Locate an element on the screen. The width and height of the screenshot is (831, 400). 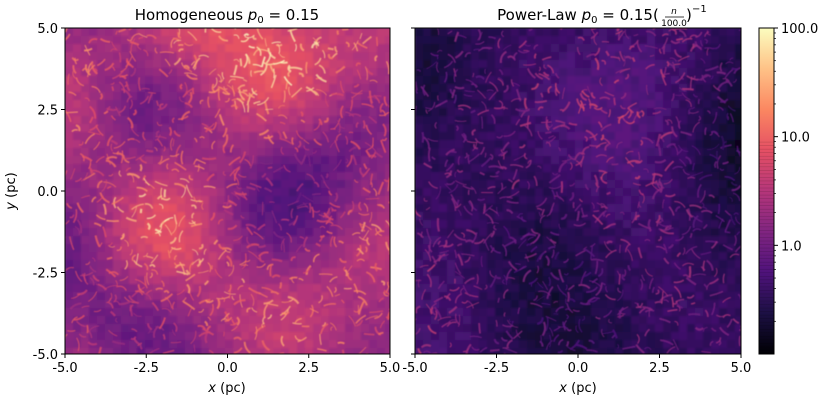
ytick-label: -5.0 is located at coordinates (45, 355).